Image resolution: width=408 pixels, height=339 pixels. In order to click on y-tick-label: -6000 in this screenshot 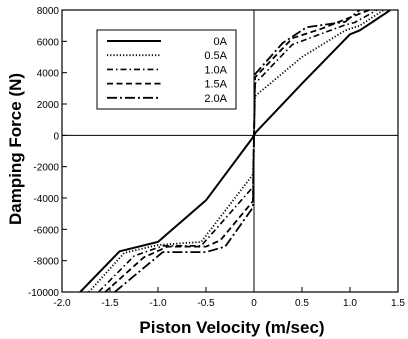, I will do `click(46, 230)`.